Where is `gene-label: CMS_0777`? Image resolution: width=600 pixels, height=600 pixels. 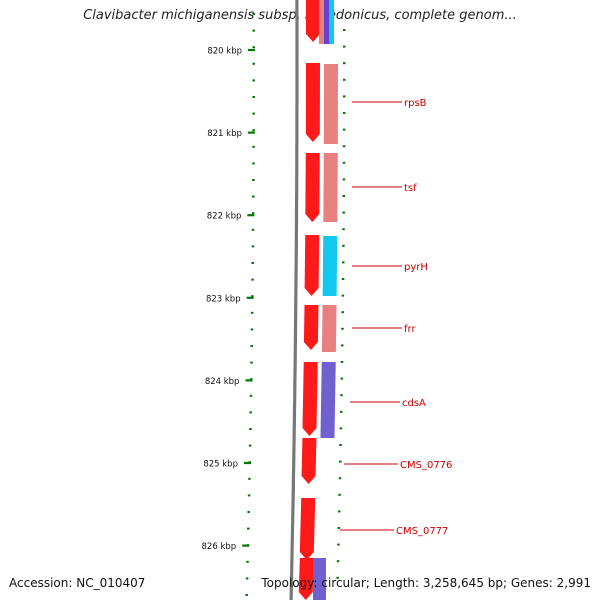 gene-label: CMS_0777 is located at coordinates (422, 531).